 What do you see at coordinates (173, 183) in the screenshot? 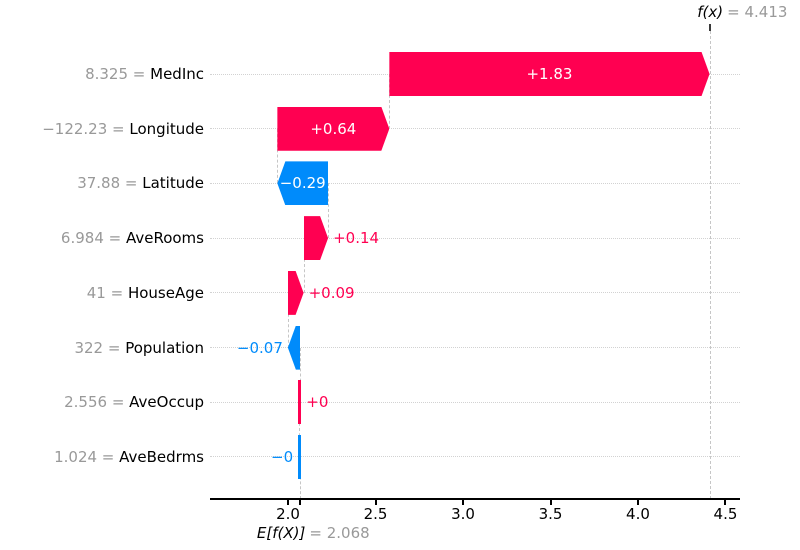
I see `feature-name: Latitude` at bounding box center [173, 183].